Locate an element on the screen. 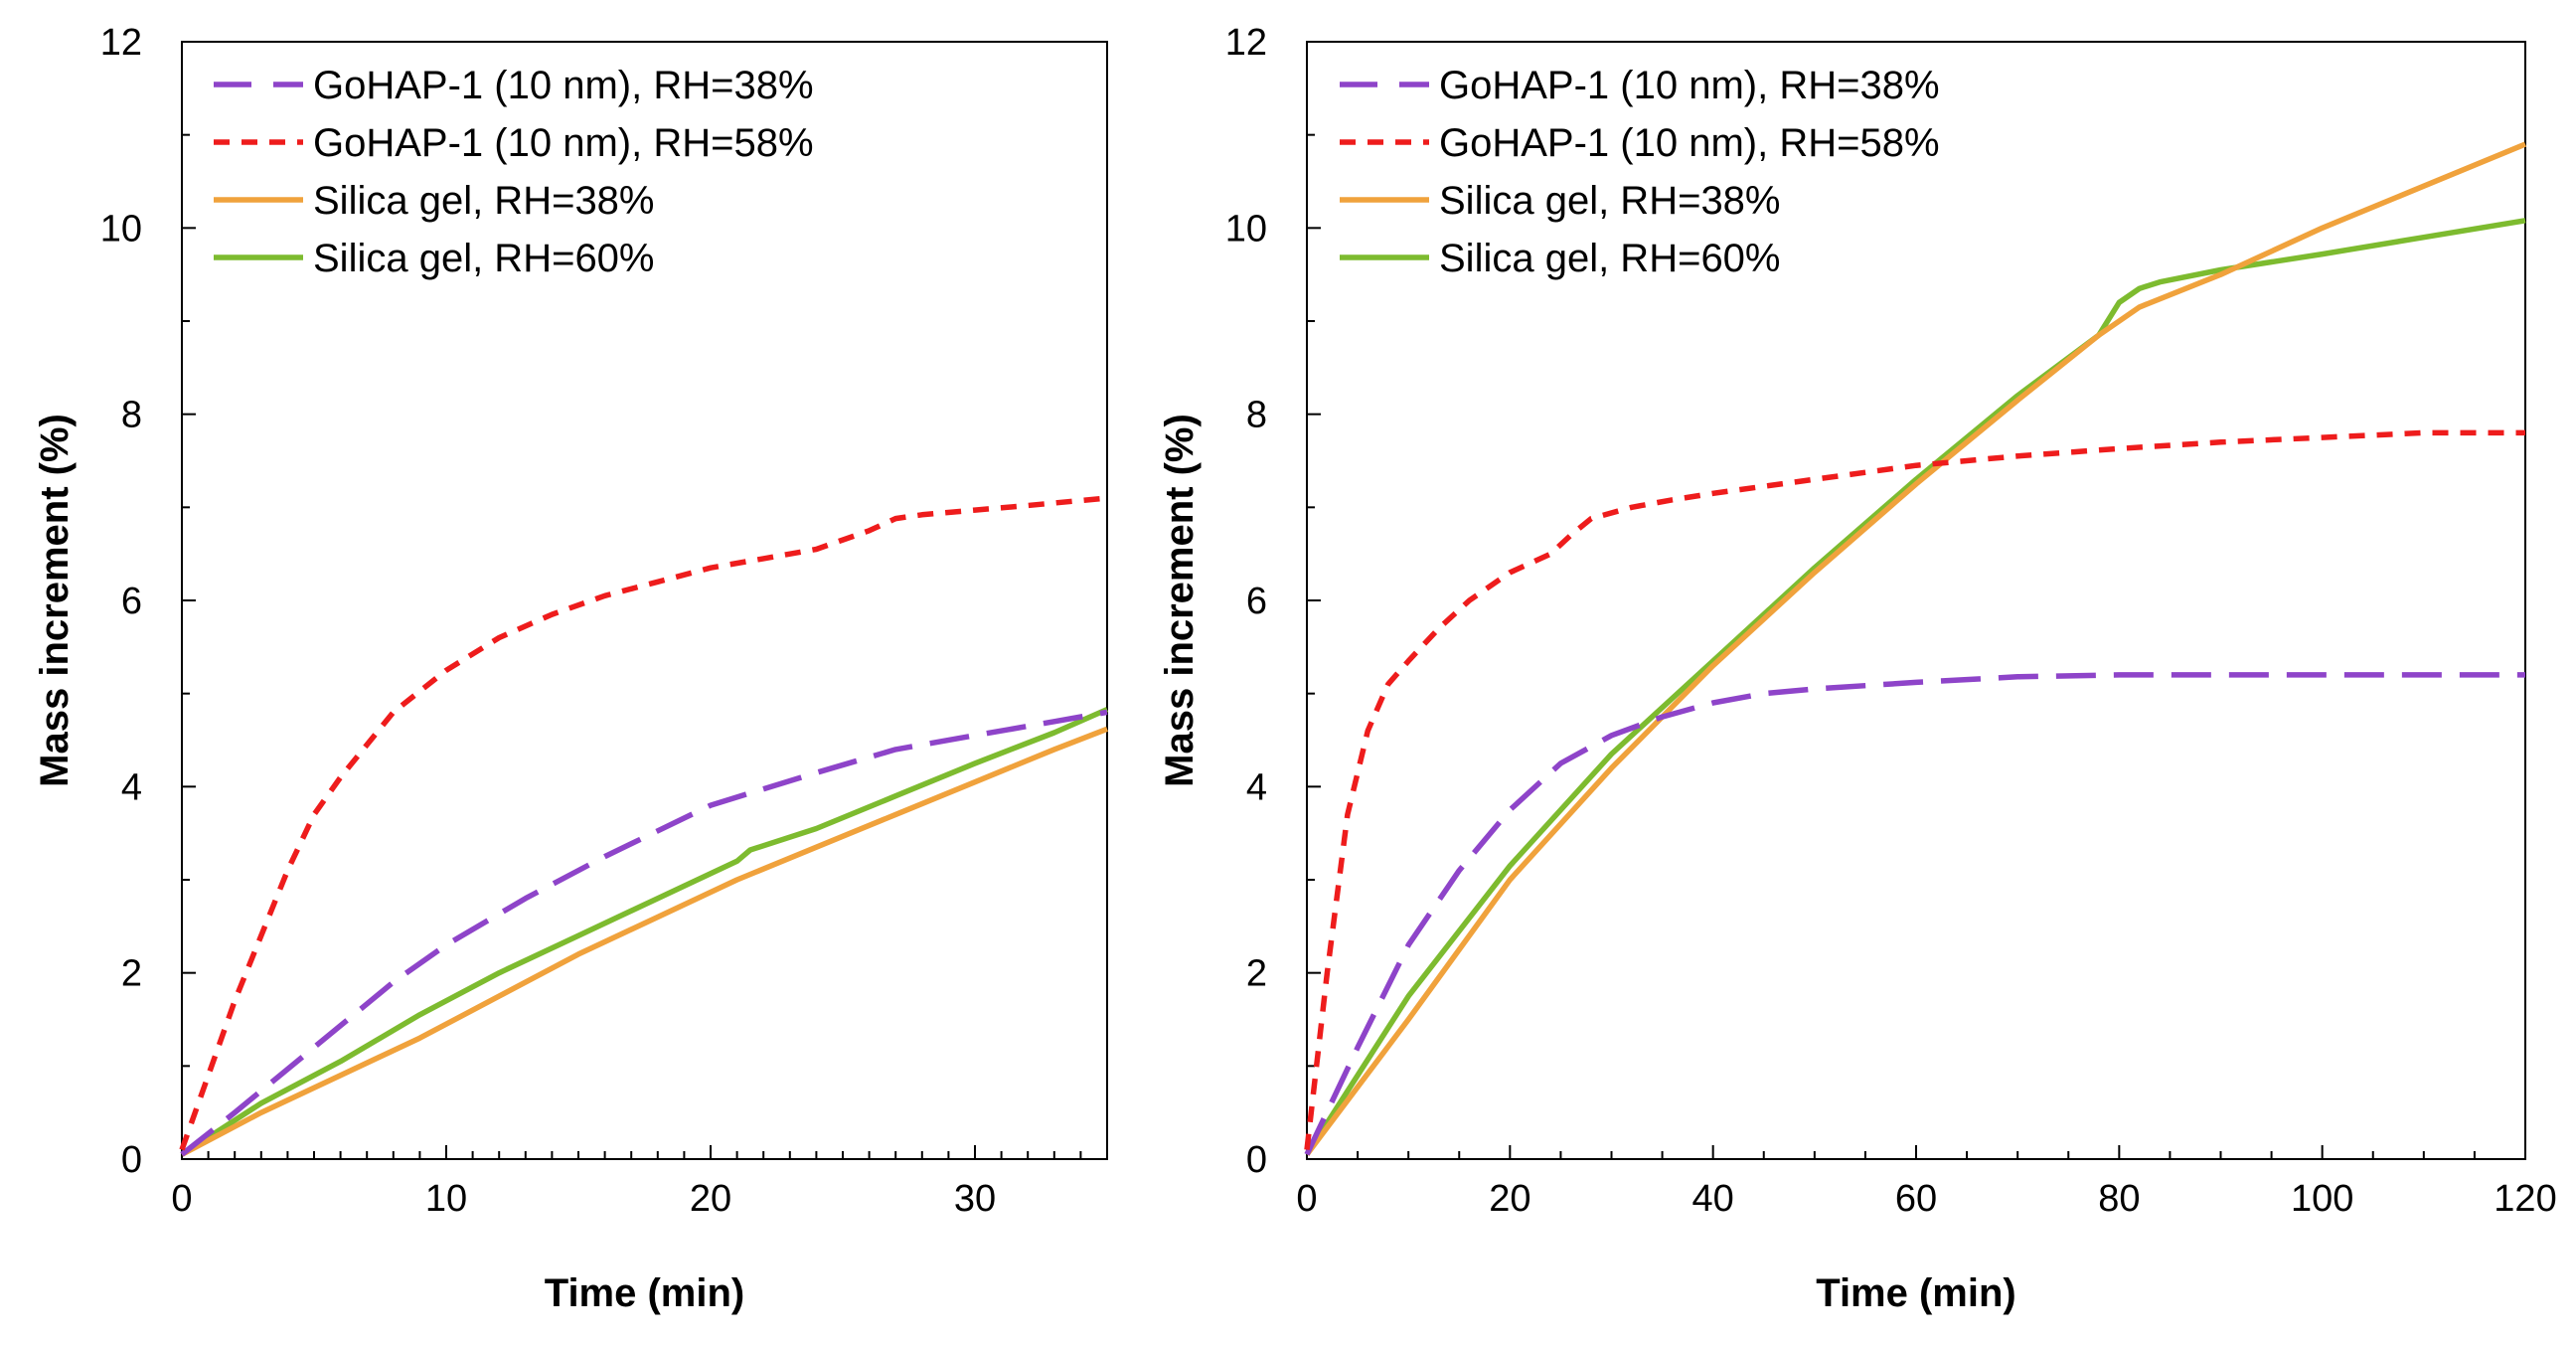  left-y-axis-label: Mass increment (%) is located at coordinates (55, 600).